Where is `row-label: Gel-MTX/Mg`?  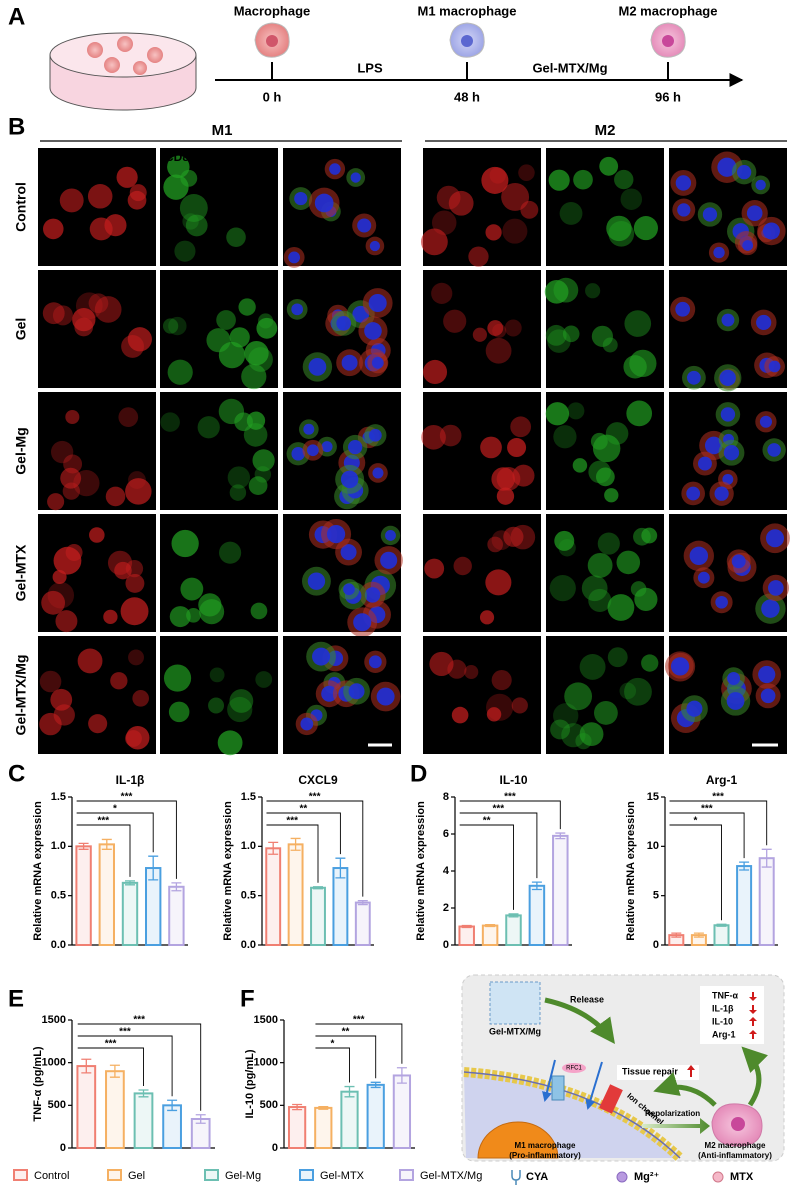 row-label: Gel-MTX/Mg is located at coordinates (21, 695).